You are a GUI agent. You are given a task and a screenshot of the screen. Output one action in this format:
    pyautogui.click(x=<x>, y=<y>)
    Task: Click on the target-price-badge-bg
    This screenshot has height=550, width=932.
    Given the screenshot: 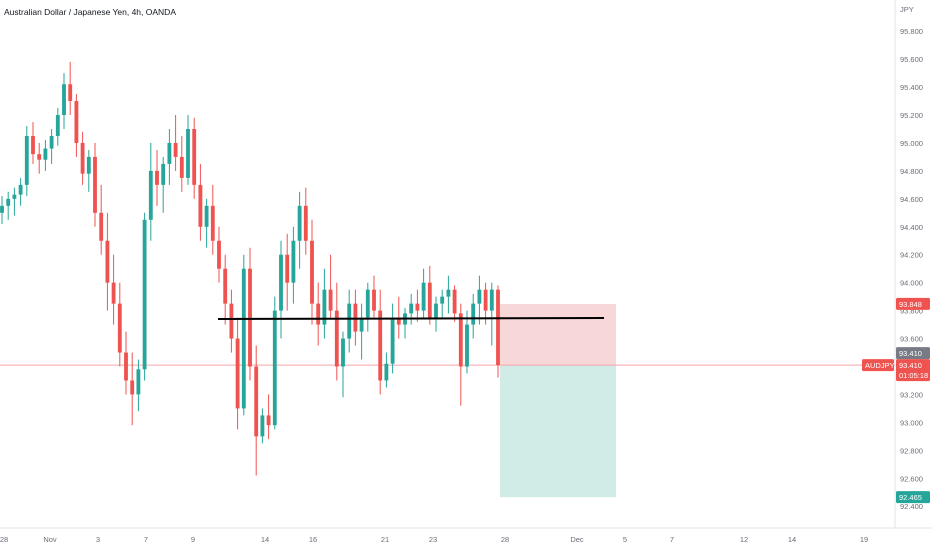 What is the action you would take?
    pyautogui.click(x=913, y=497)
    